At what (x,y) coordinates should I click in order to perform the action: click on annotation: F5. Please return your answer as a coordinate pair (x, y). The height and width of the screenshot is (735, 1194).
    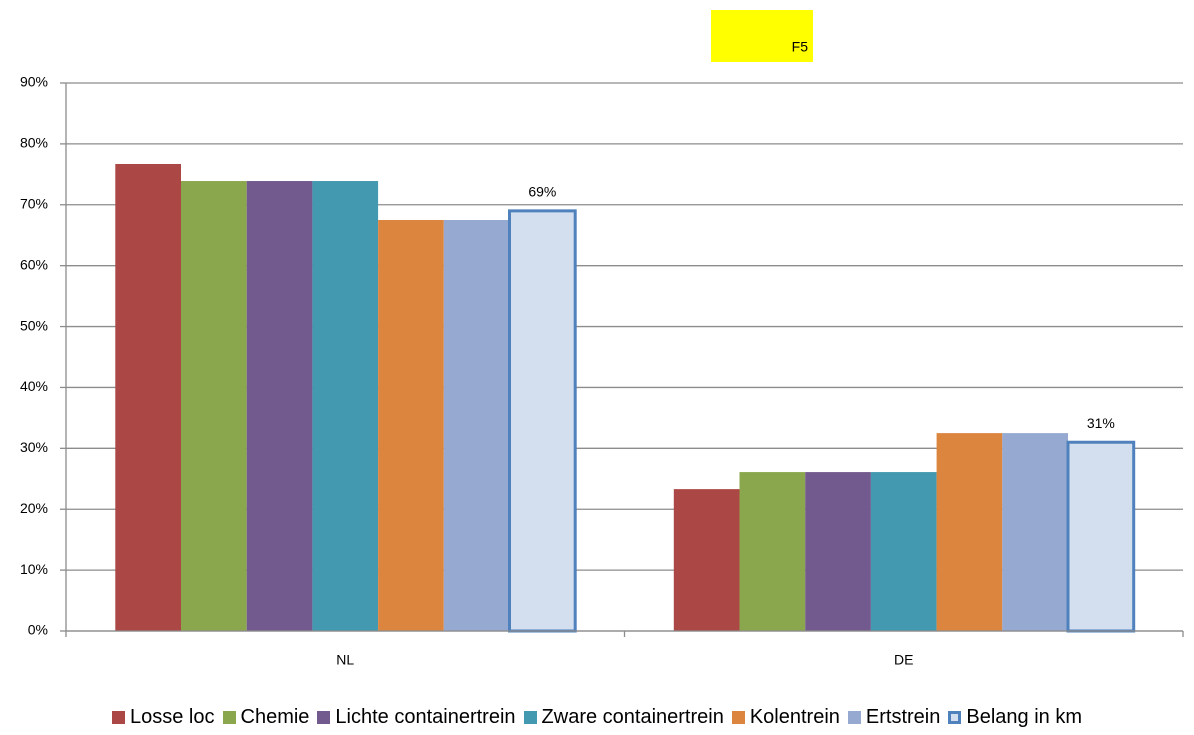
    Looking at the image, I should click on (800, 47).